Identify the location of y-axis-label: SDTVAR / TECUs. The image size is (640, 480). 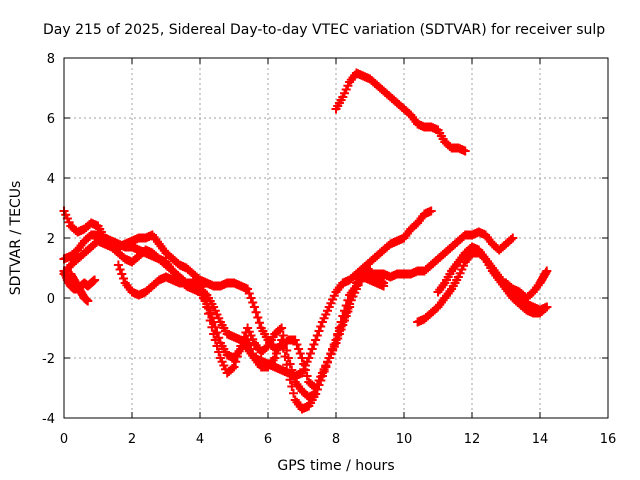
(16, 238).